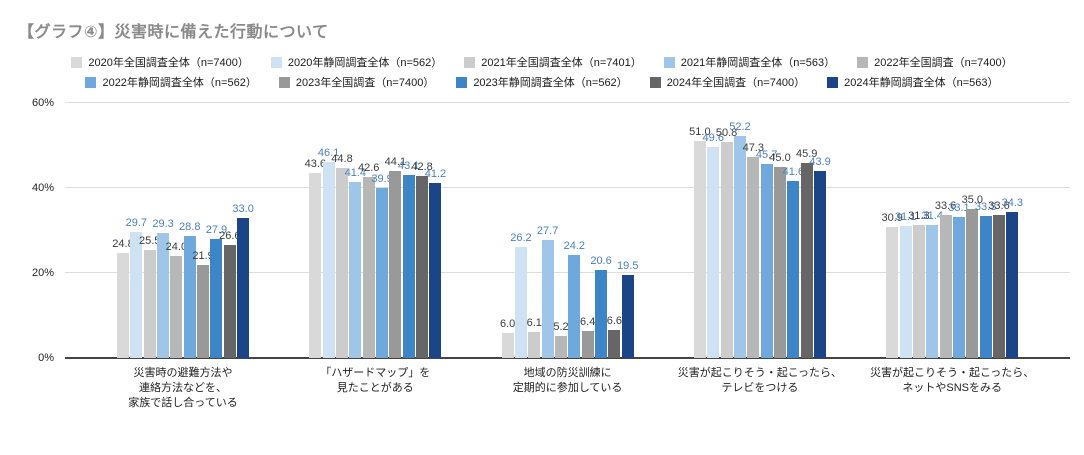 This screenshot has height=455, width=1084. What do you see at coordinates (601, 261) in the screenshot?
I see `bar-value-label: 20.6` at bounding box center [601, 261].